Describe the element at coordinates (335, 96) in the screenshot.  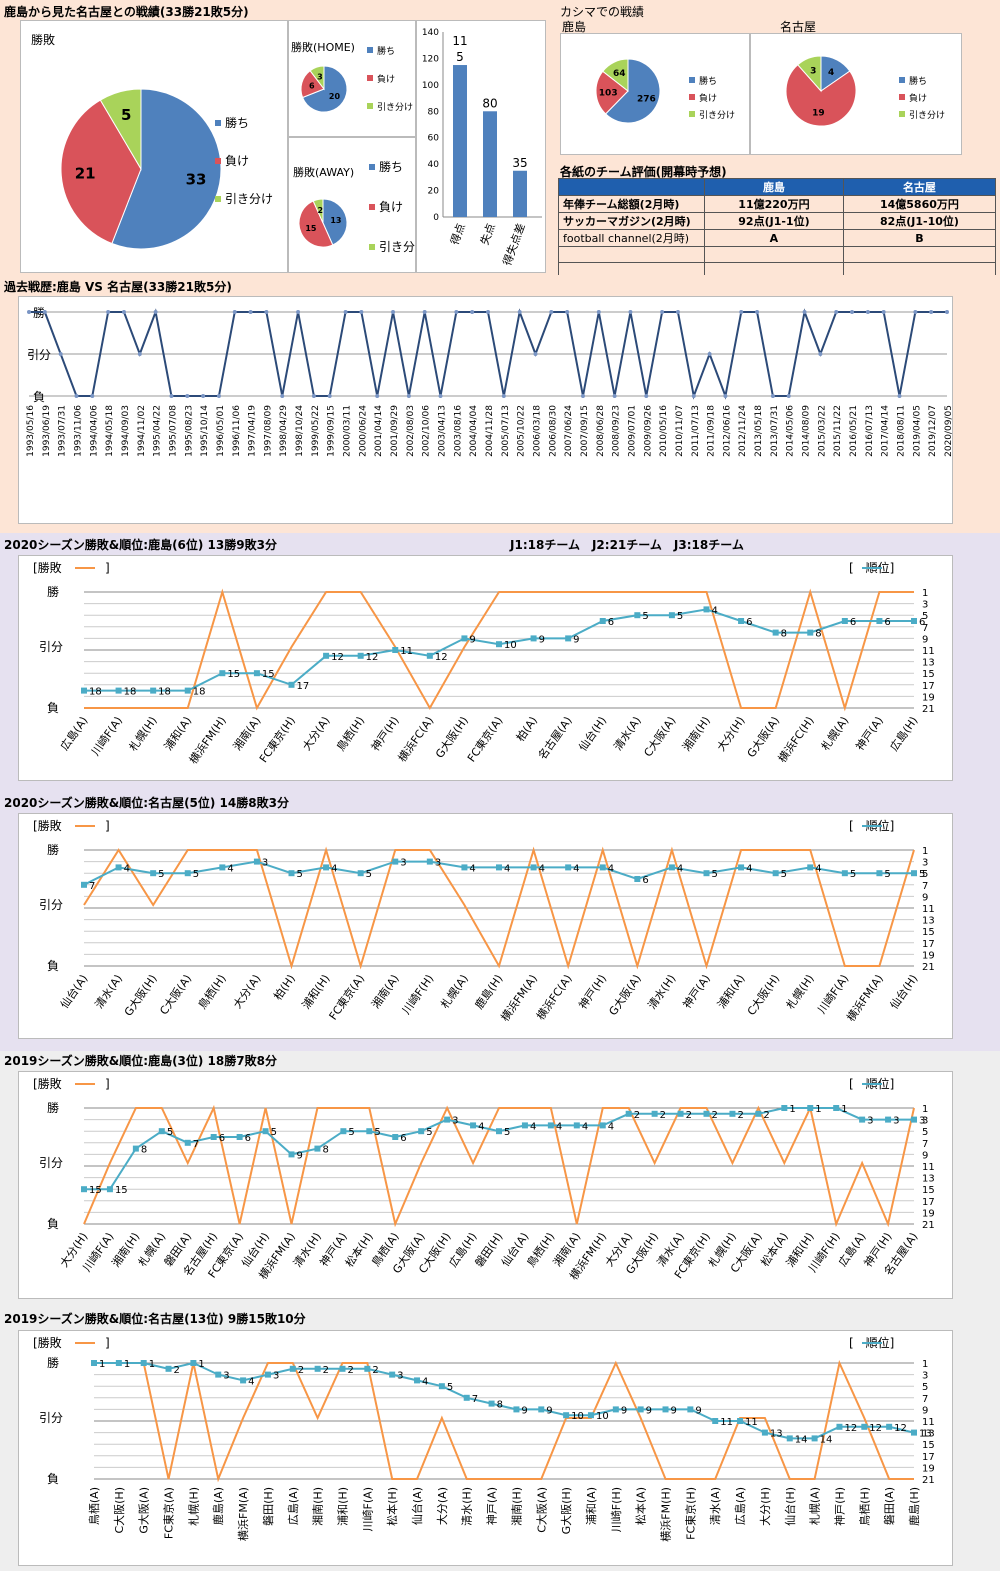
I see `pie-slice-label: 20` at that location.